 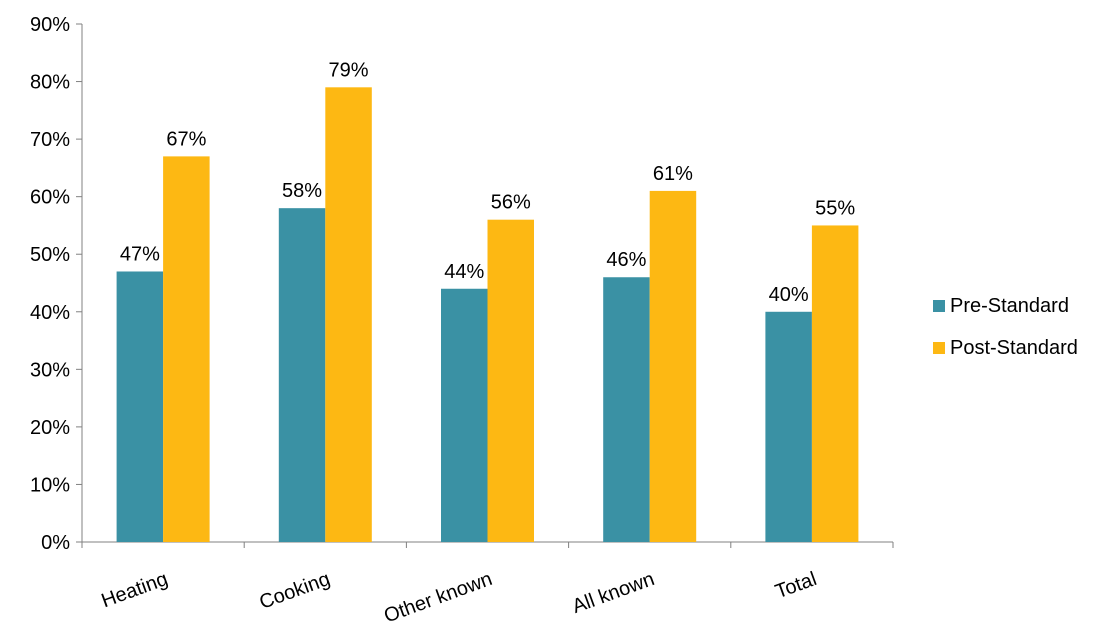 I want to click on y-tick-label: 90%, so click(x=50, y=25).